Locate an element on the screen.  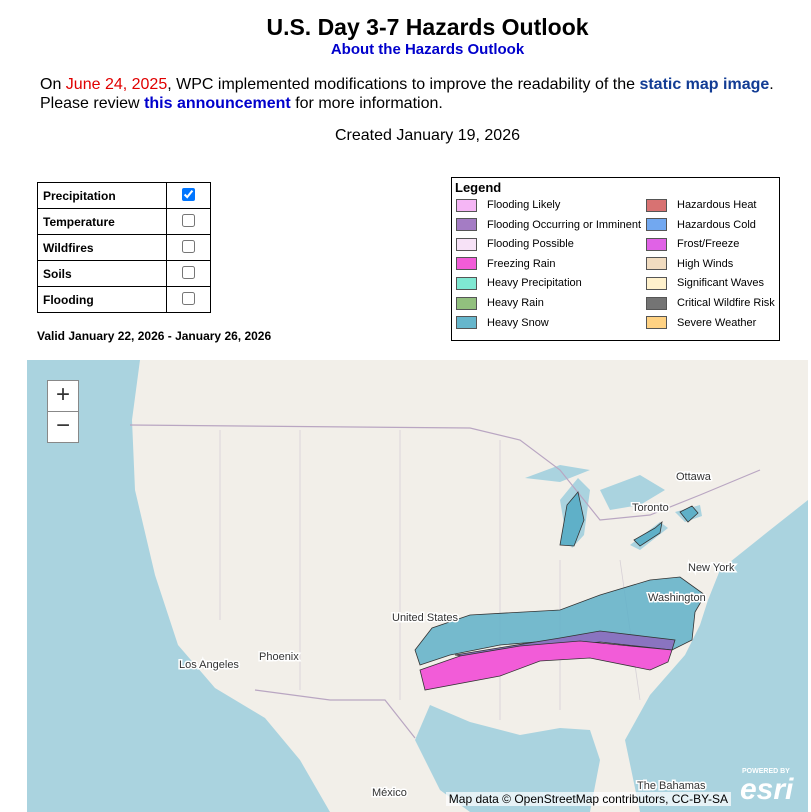
zoom-out: − is located at coordinates (63, 427).